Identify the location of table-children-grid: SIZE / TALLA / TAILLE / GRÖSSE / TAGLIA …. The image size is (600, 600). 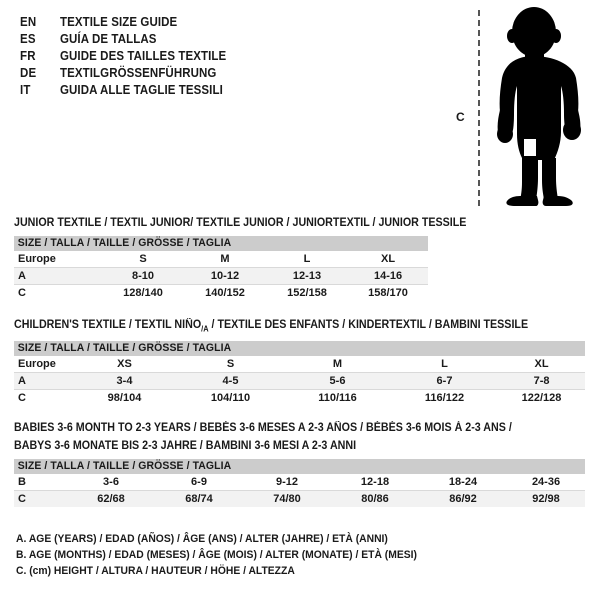
(300, 374).